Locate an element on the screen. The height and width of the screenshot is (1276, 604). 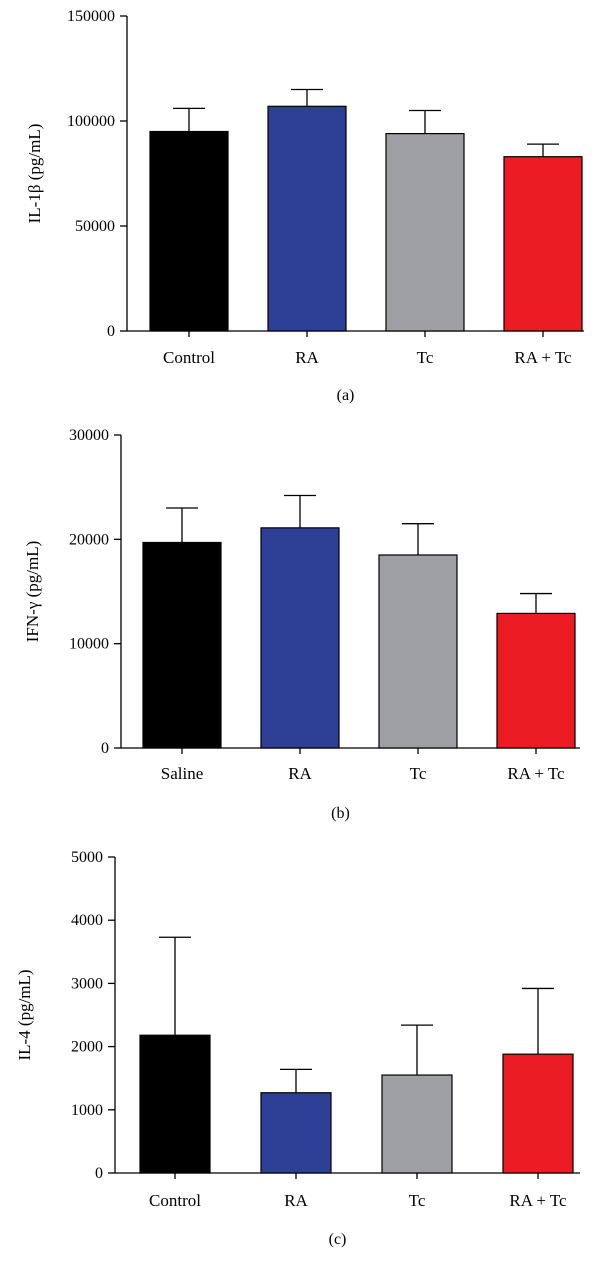
panel-label: (a) is located at coordinates (346, 395).